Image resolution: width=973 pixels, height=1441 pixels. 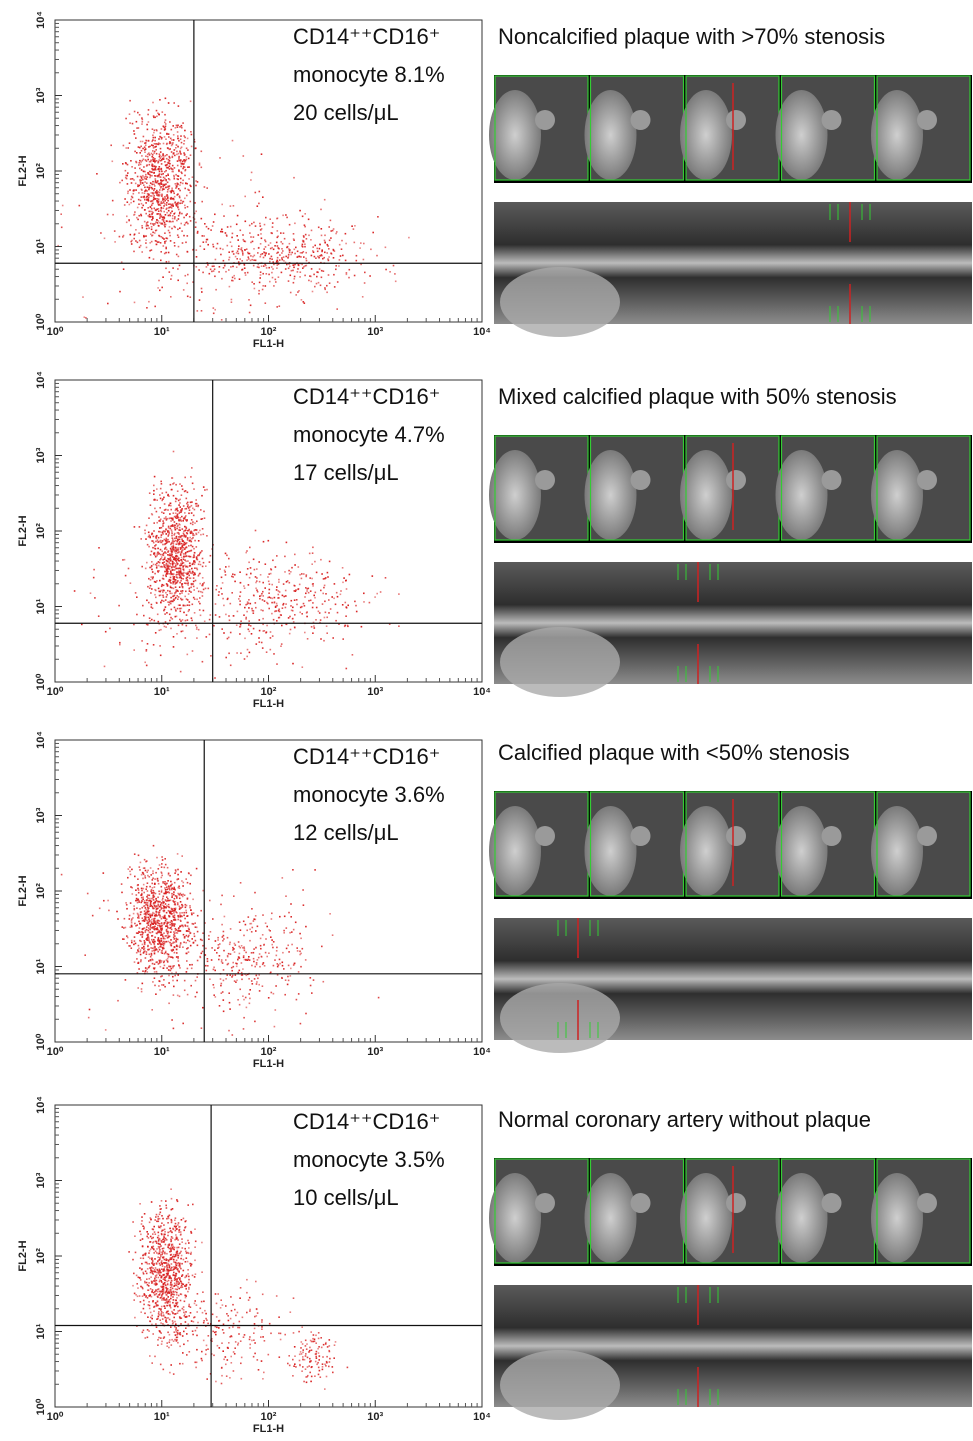 What do you see at coordinates (545, 480) in the screenshot?
I see `ct-vessel` at bounding box center [545, 480].